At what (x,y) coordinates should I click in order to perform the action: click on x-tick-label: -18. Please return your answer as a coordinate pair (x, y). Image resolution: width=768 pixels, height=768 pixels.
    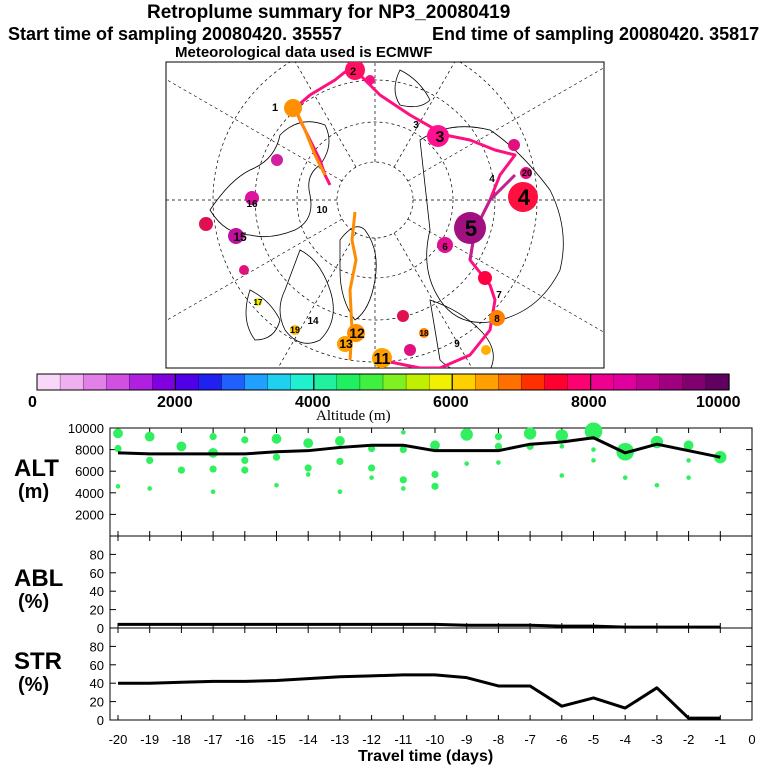
    Looking at the image, I should click on (181, 739).